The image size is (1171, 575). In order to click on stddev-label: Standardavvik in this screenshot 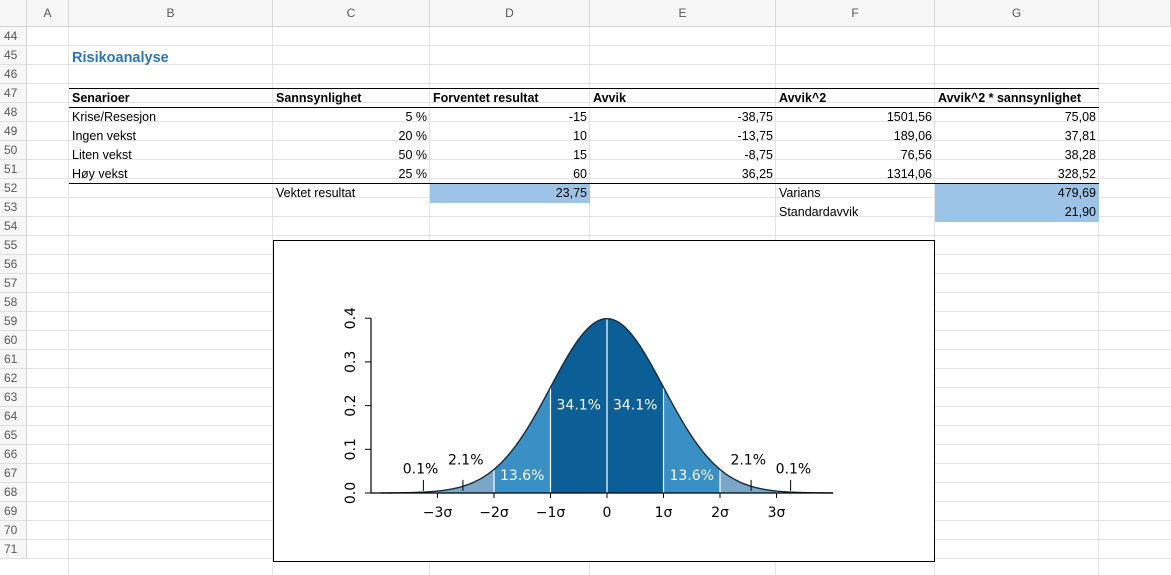, I will do `click(819, 212)`.